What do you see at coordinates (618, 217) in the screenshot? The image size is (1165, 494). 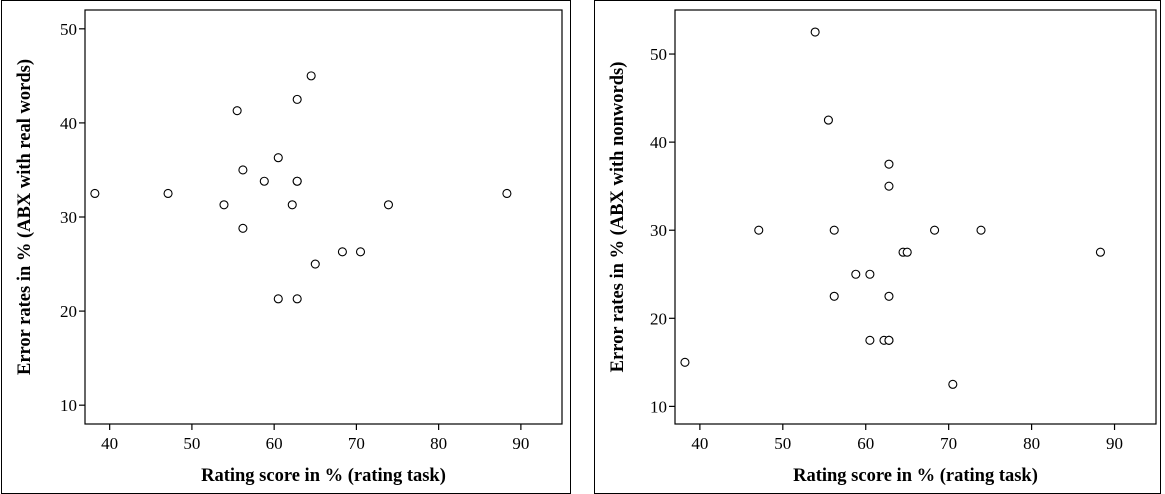 I see `y-axis-title: Error rates in % (ABX with nonwords)` at bounding box center [618, 217].